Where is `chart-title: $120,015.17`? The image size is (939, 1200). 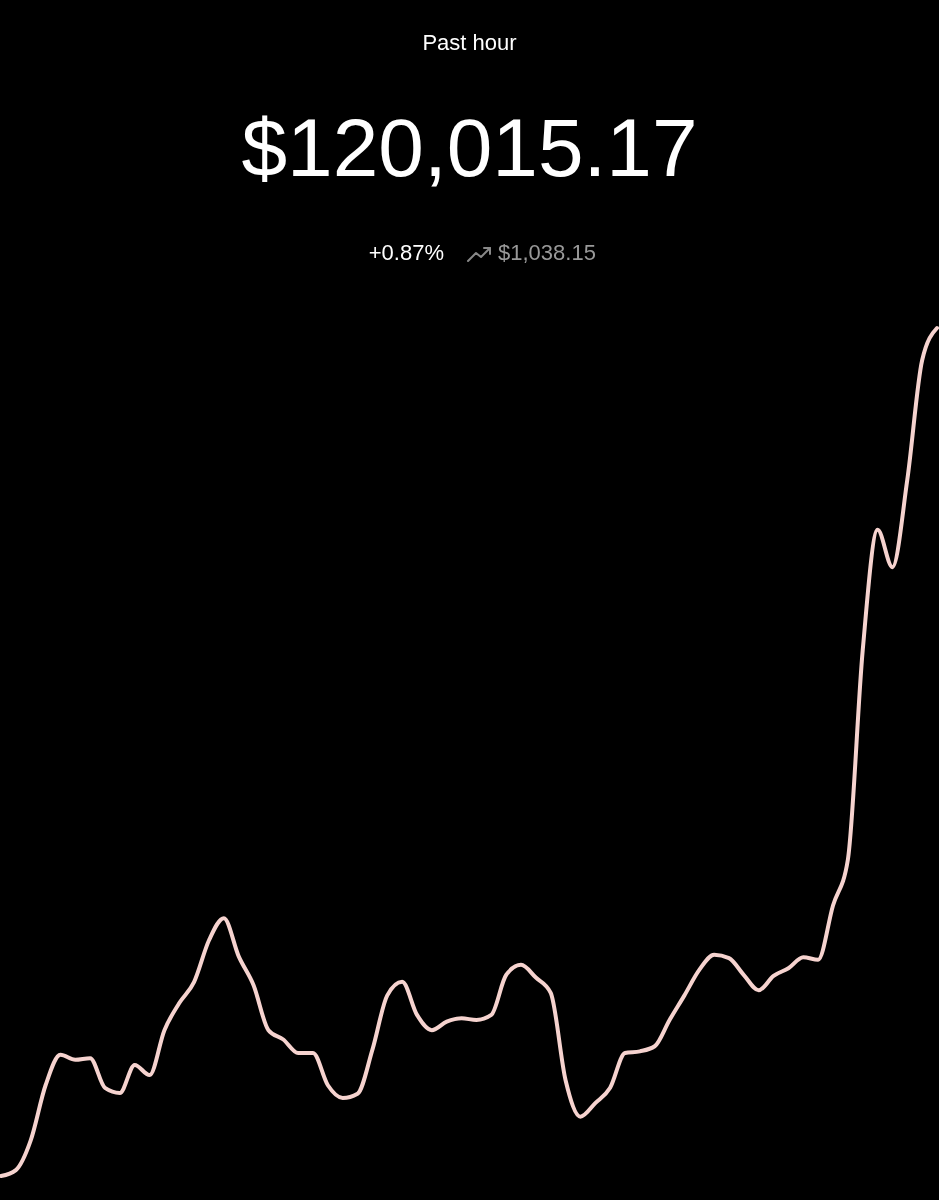
chart-title: $120,015.17 is located at coordinates (469, 147).